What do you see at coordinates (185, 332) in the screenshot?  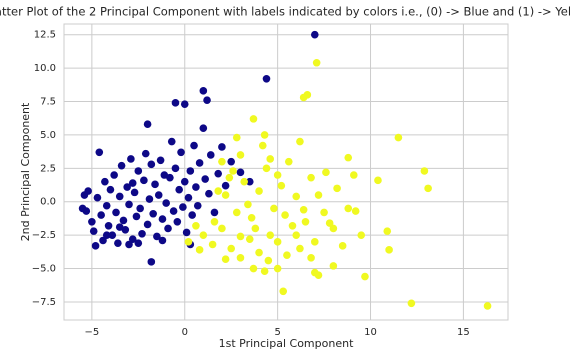 I see `x-tick-label: 0` at bounding box center [185, 332].